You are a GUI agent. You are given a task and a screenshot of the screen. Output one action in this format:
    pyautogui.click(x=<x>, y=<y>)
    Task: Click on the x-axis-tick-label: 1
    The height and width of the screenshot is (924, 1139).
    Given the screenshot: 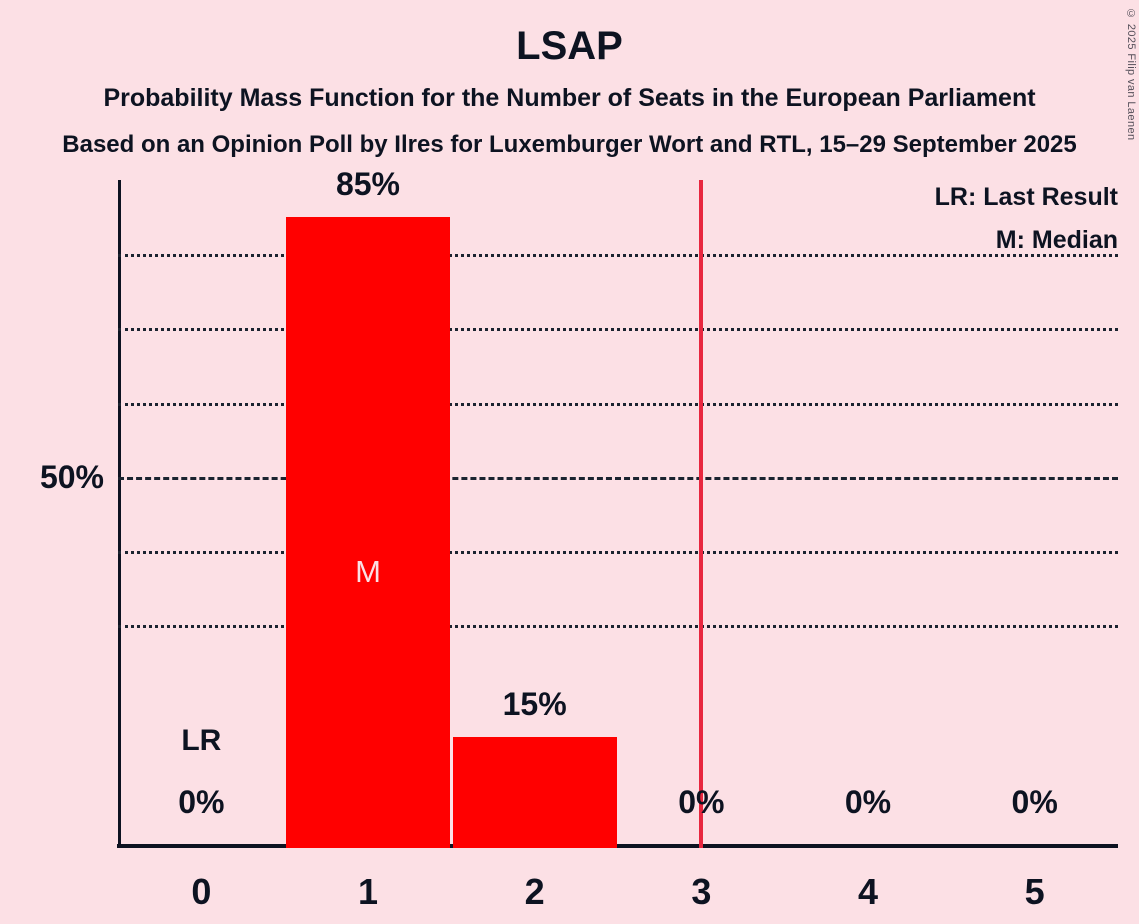 What is the action you would take?
    pyautogui.click(x=367, y=891)
    